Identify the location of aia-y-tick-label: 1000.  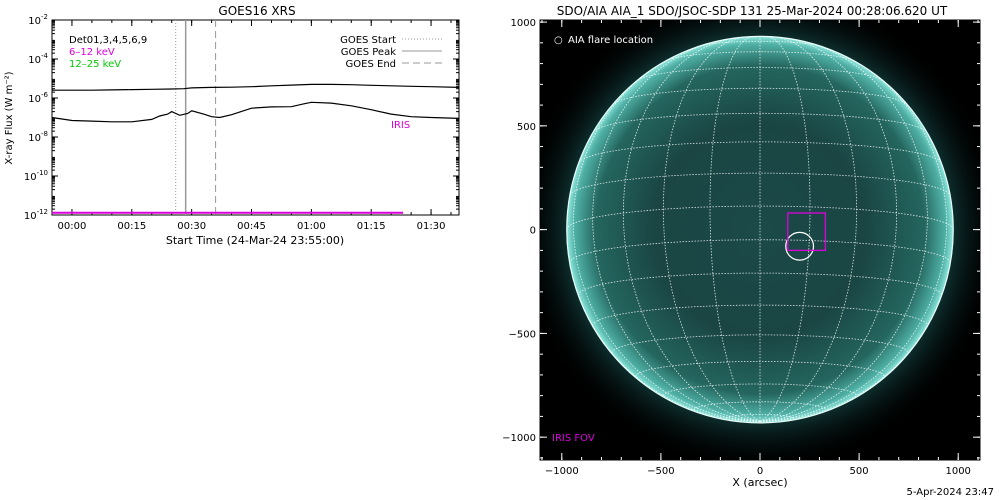
(523, 23).